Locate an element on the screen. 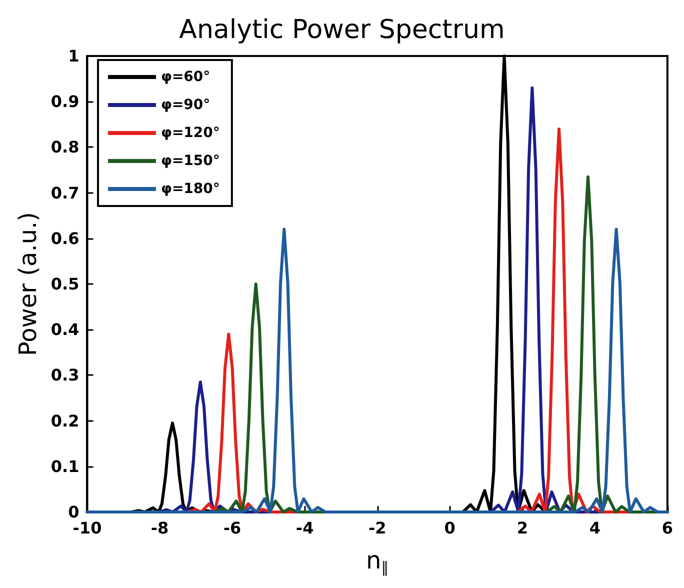  legend-label: φ=90° is located at coordinates (185, 105).